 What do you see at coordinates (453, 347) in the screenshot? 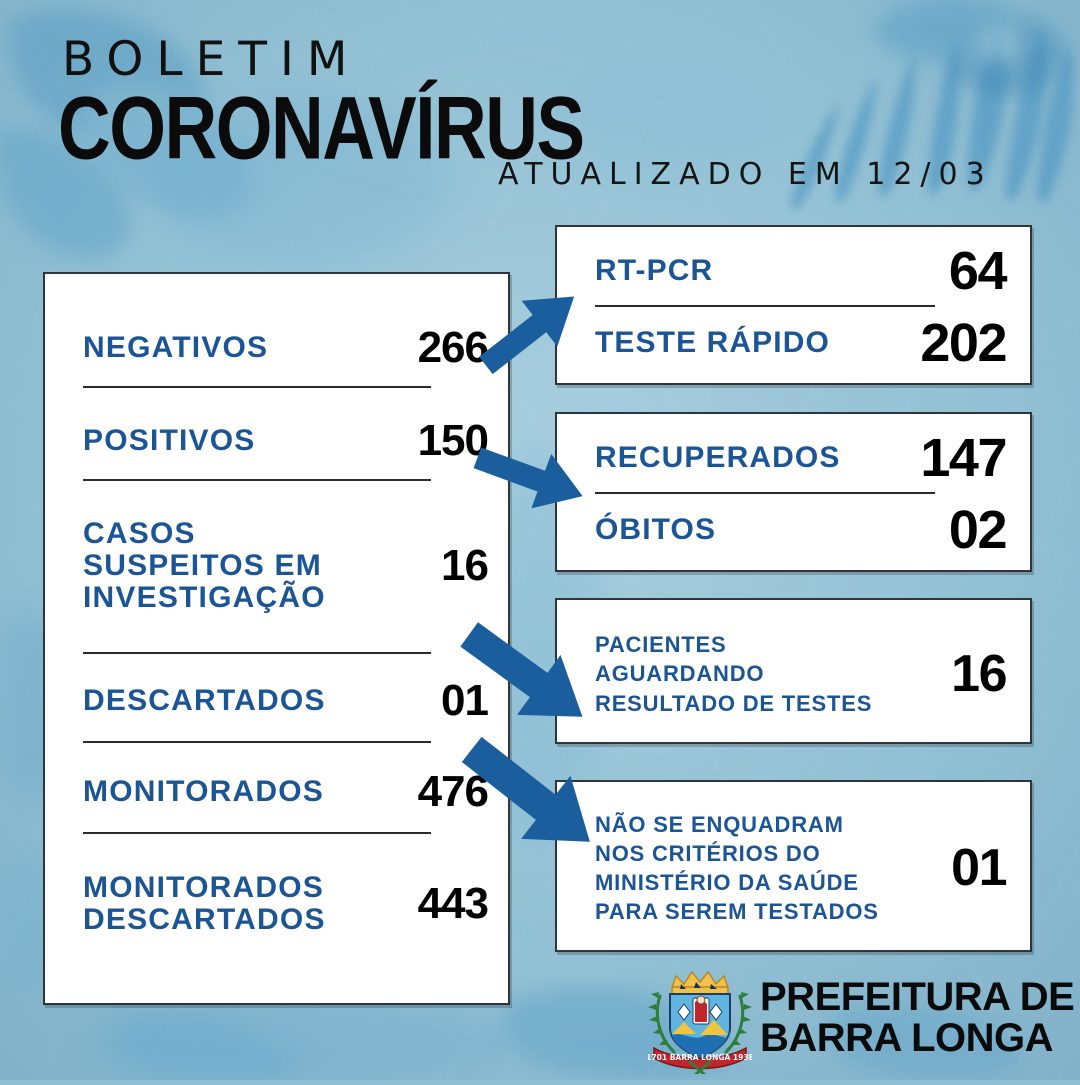
I see `stat-value: 266` at bounding box center [453, 347].